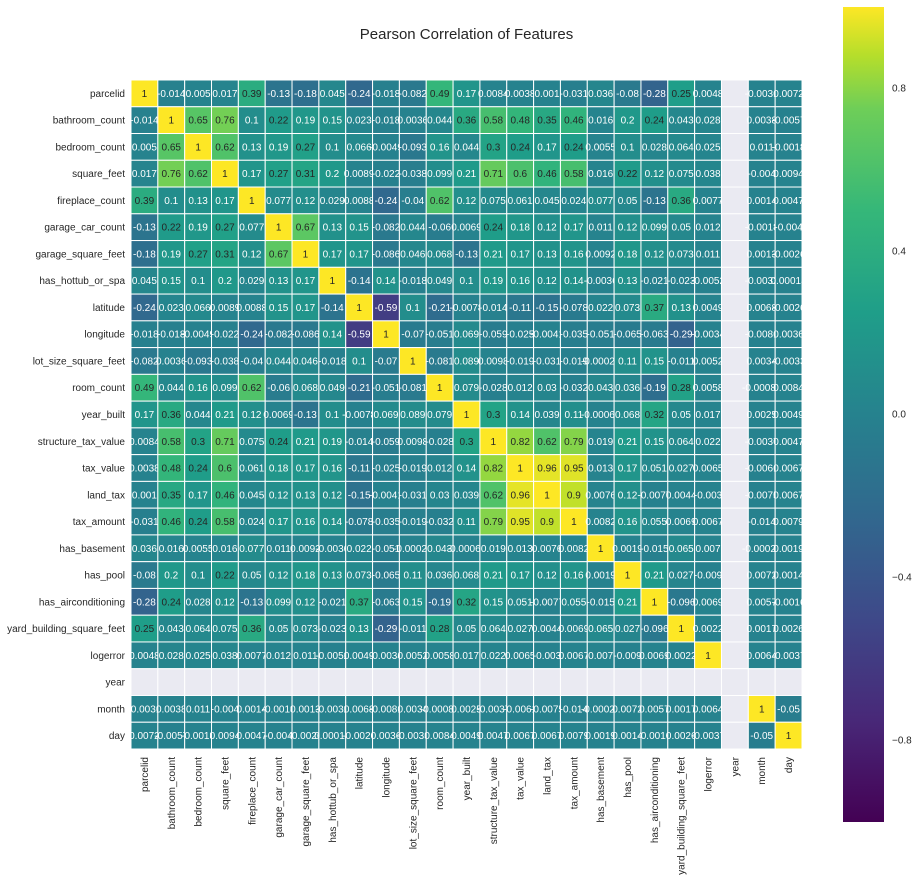 The image size is (918, 881). I want to click on cell-label: 0.6, so click(520, 174).